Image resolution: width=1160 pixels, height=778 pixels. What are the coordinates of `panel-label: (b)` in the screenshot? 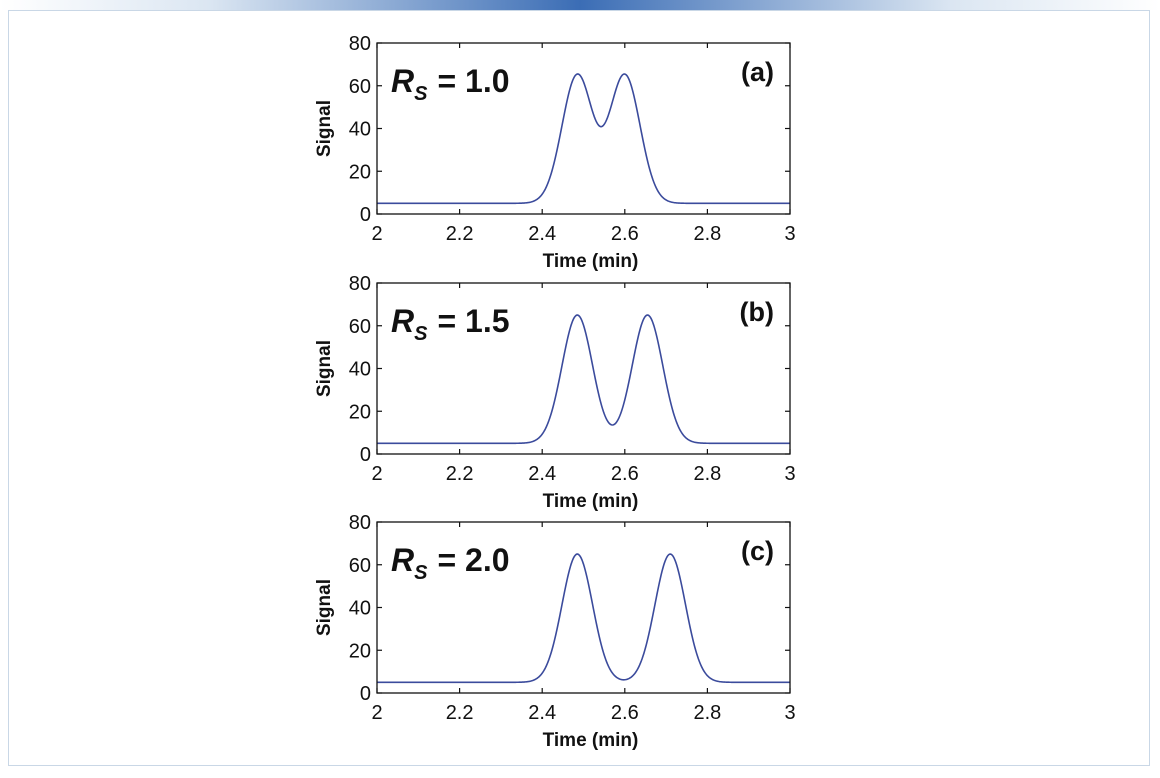 It's located at (757, 312).